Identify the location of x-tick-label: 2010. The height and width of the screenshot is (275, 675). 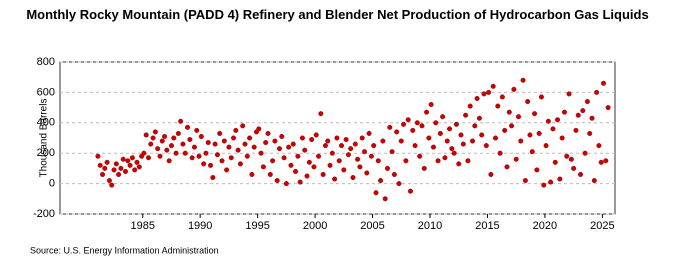
(430, 226).